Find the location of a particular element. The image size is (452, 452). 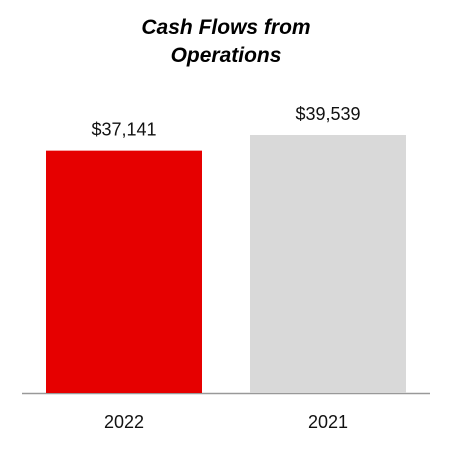

value-label: $37,141 is located at coordinates (123, 129).